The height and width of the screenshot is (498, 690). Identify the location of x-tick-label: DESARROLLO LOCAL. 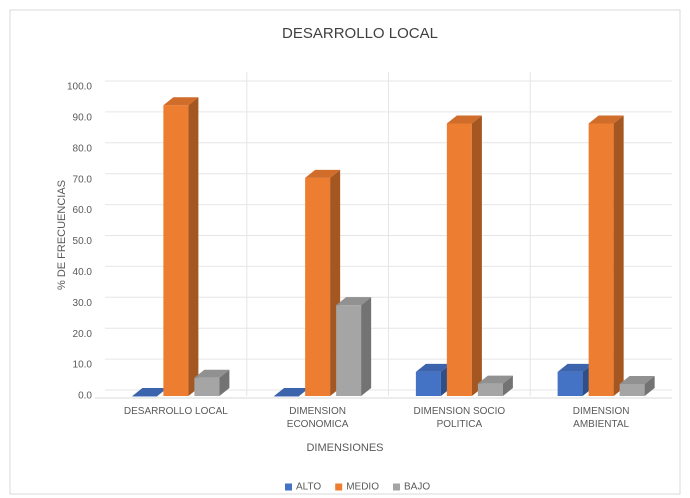
(175, 411).